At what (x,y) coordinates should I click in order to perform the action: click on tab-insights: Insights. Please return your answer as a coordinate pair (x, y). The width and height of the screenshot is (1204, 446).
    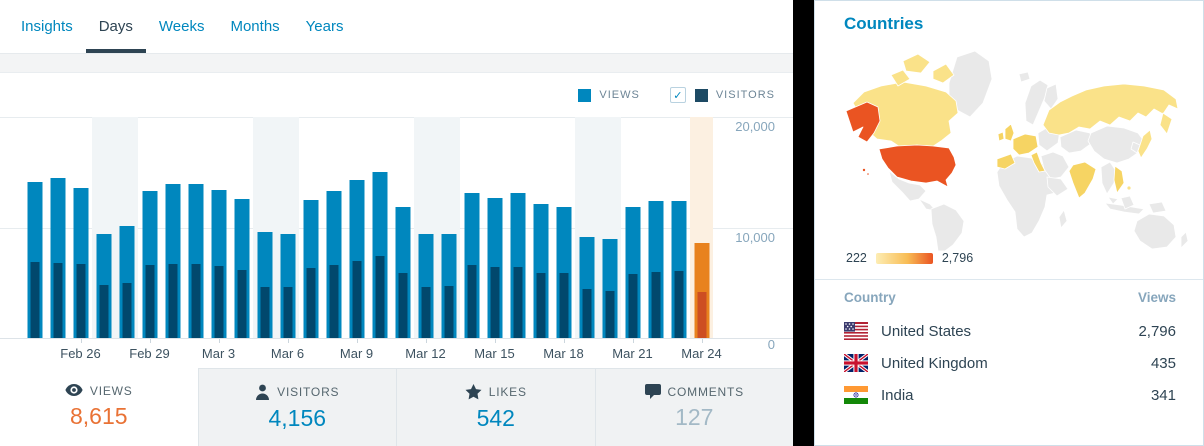
    Looking at the image, I should click on (47, 26).